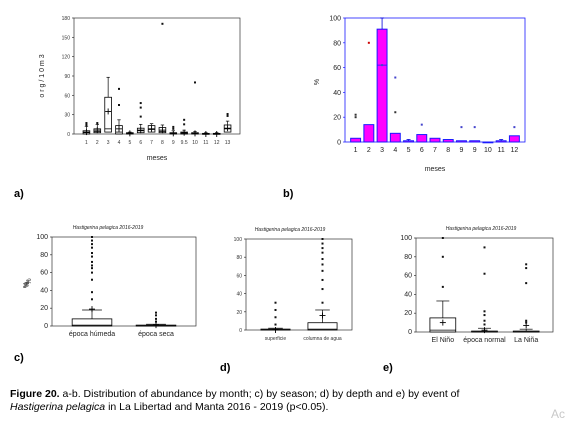  I want to click on ytick-label-c: 0, so click(46, 326).